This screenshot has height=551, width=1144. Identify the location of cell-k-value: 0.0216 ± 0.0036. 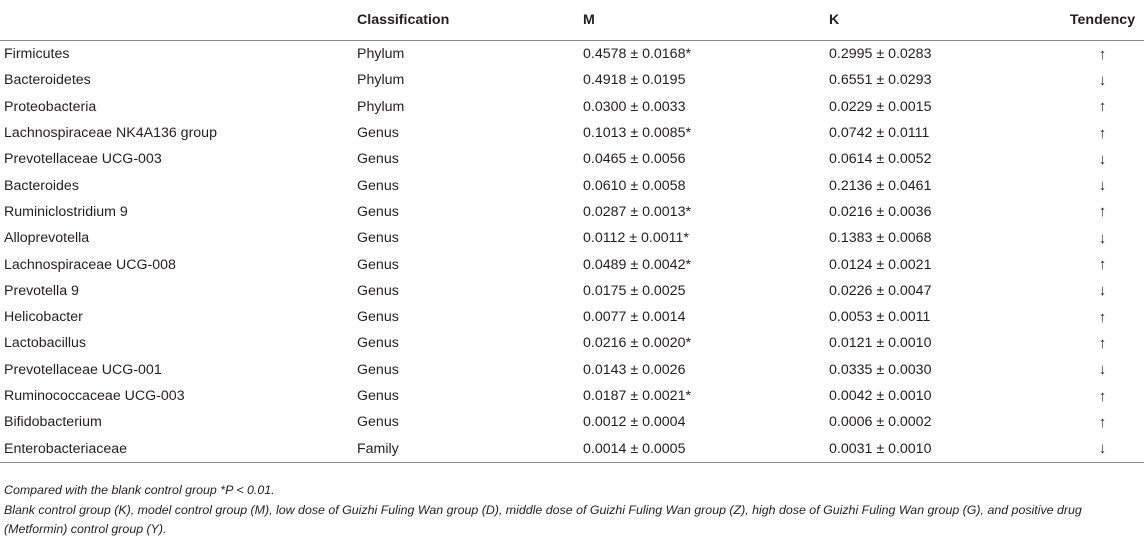
(880, 211).